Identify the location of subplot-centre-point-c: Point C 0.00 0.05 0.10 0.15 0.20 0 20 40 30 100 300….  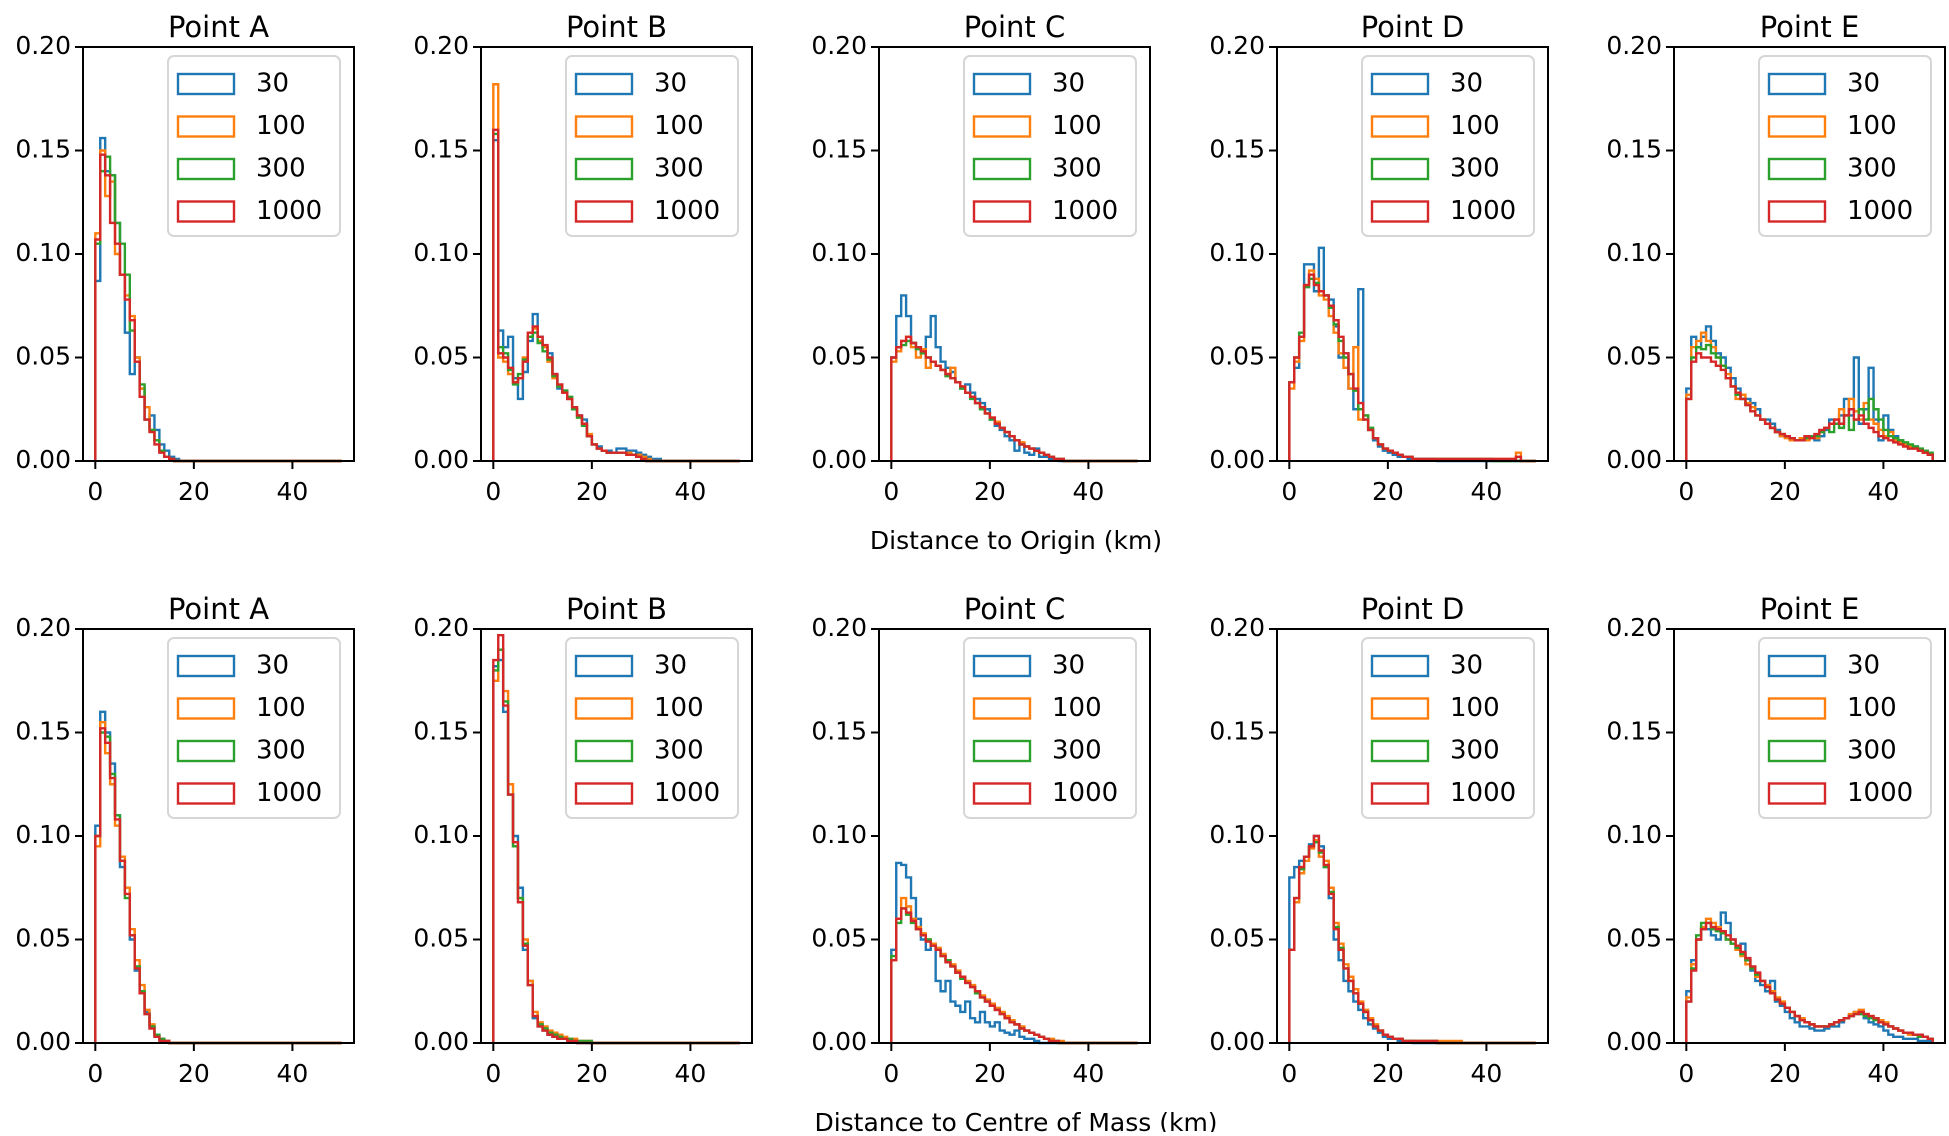
(981, 840).